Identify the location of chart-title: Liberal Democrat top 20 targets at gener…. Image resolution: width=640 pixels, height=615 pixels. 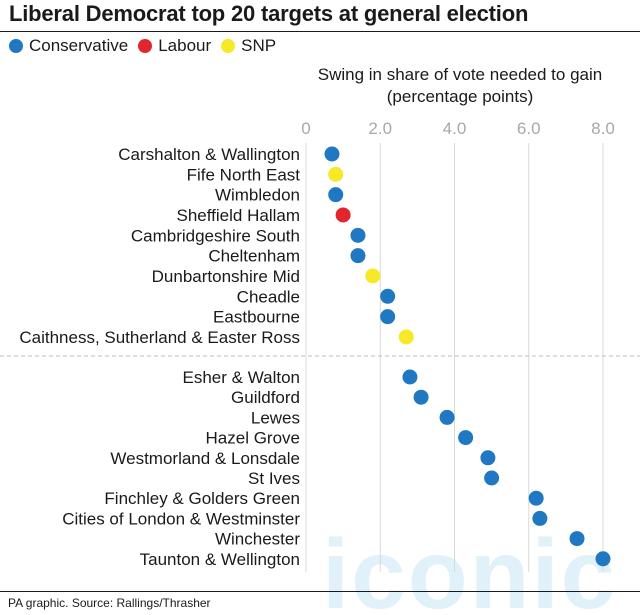
(269, 13).